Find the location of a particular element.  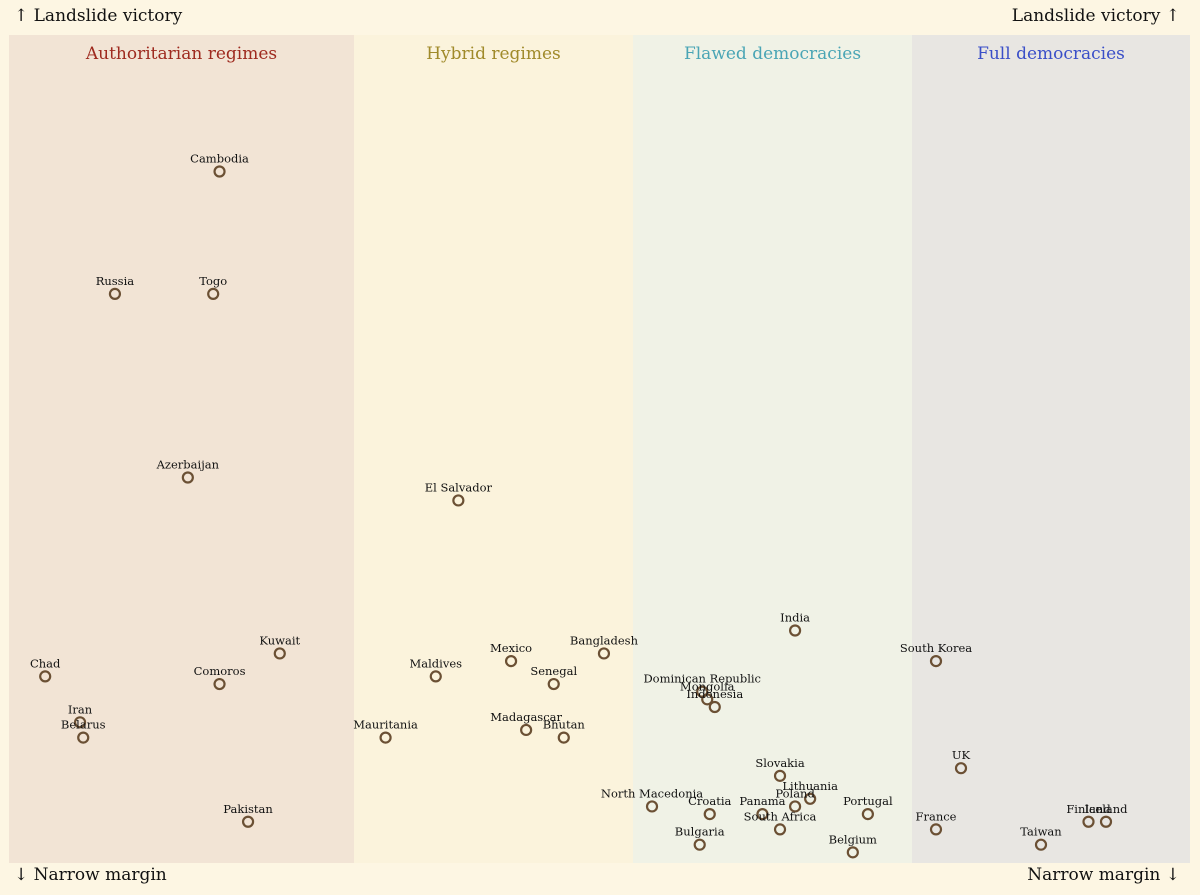

marker-finland is located at coordinates (1088, 821).